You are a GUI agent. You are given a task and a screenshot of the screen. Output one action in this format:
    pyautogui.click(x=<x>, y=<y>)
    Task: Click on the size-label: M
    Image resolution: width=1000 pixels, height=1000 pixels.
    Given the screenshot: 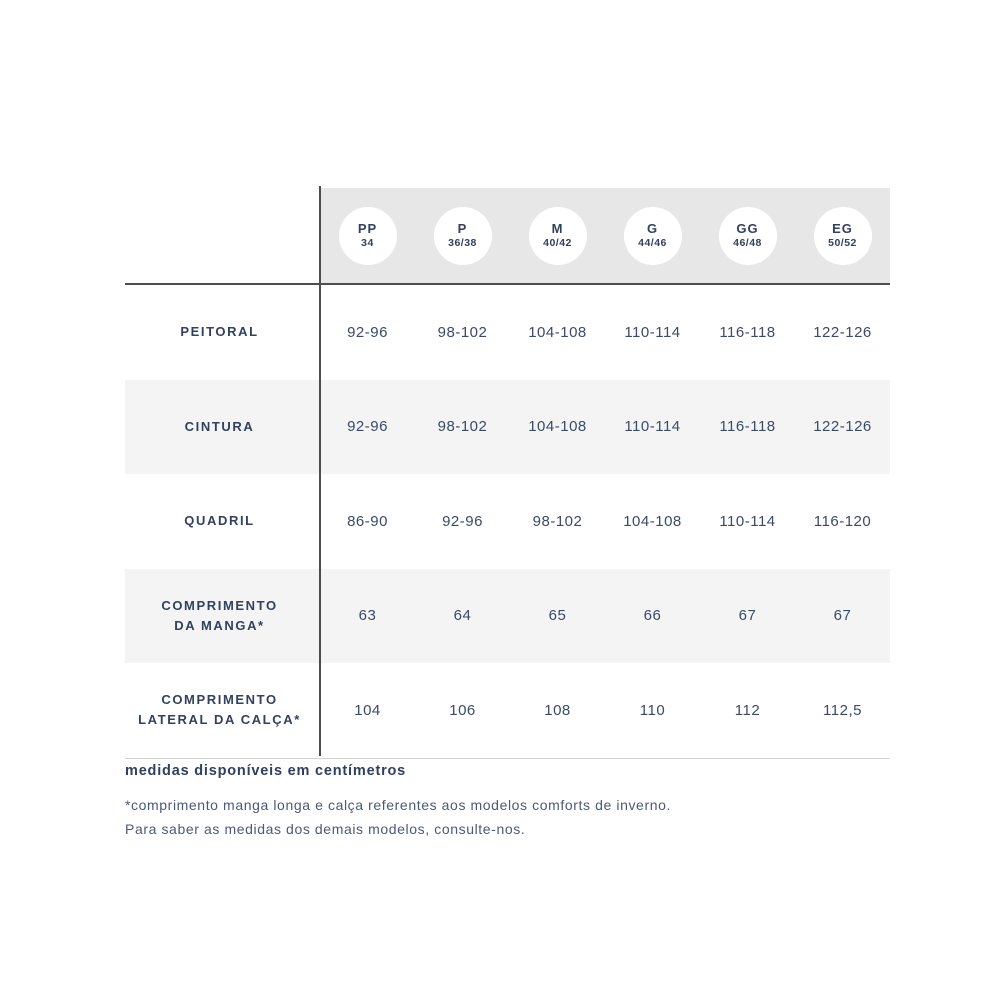 What is the action you would take?
    pyautogui.click(x=557, y=228)
    